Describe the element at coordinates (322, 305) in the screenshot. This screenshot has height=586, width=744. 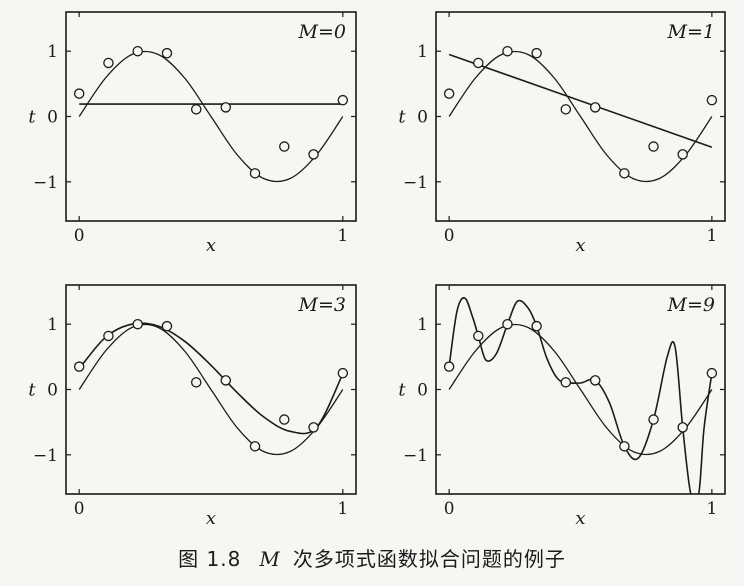
I see `model-order-annotation: M=3` at that location.